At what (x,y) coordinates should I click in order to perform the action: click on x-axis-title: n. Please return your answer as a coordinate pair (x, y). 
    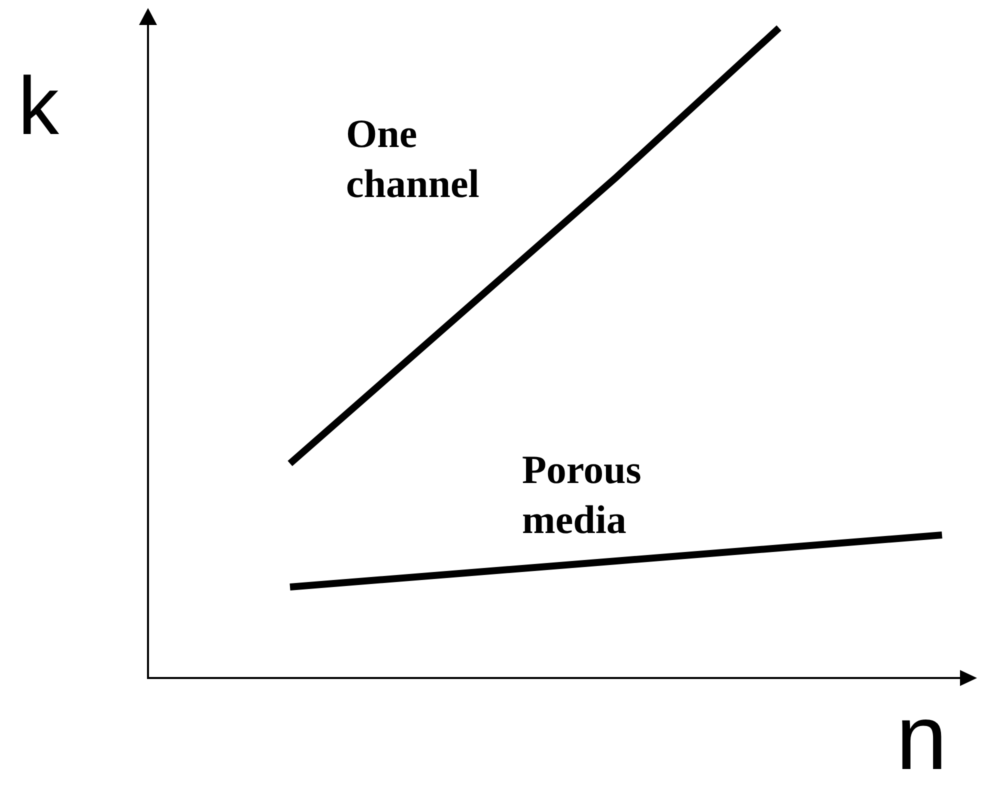
    Looking at the image, I should click on (922, 736).